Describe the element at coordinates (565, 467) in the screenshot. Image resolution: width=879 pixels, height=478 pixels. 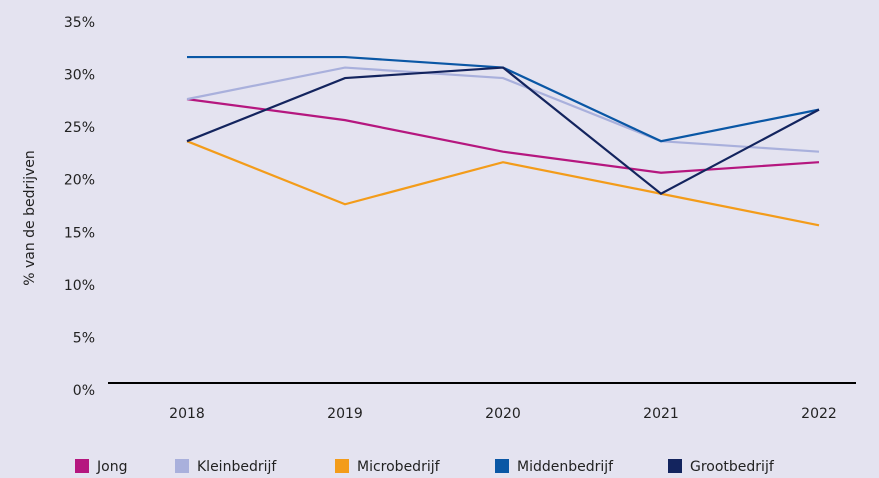
I see `legend-label: Middenbedrijf` at that location.